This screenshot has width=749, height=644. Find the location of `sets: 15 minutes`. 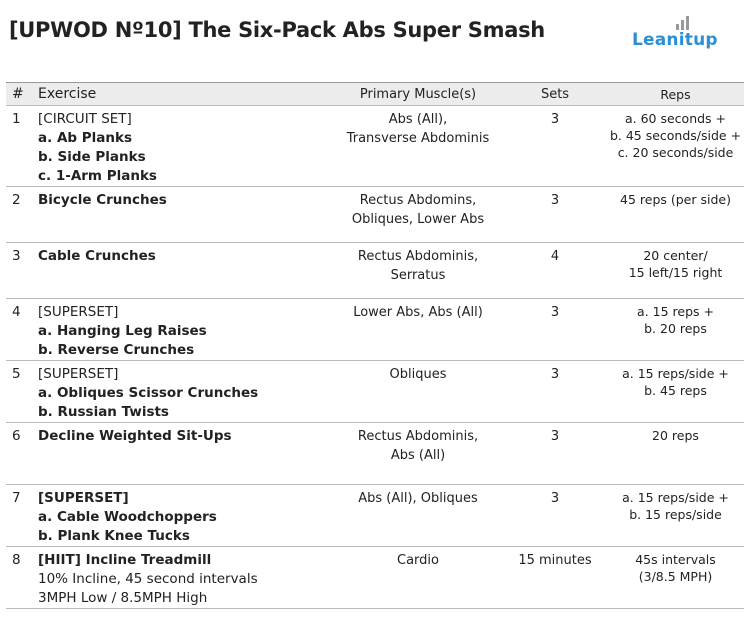

sets: 15 minutes is located at coordinates (555, 560).